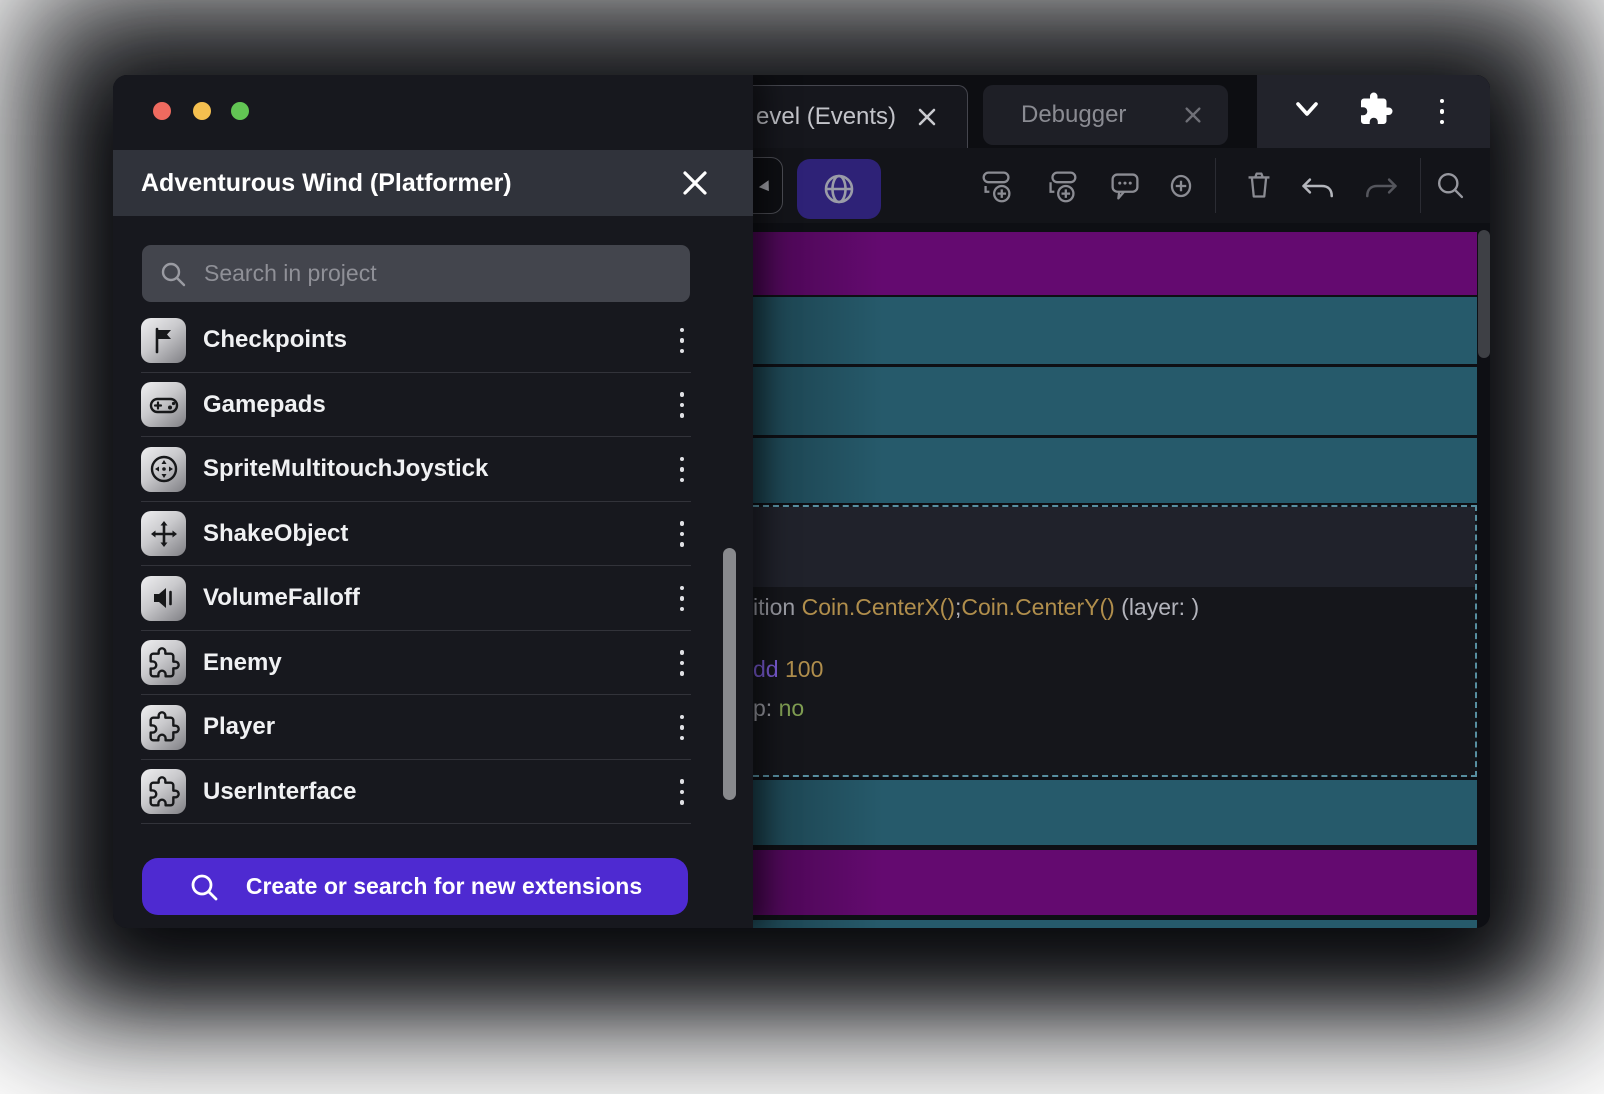 The width and height of the screenshot is (1604, 1094). What do you see at coordinates (433, 340) in the screenshot?
I see `list-item-checkpoints: Checkpoints` at bounding box center [433, 340].